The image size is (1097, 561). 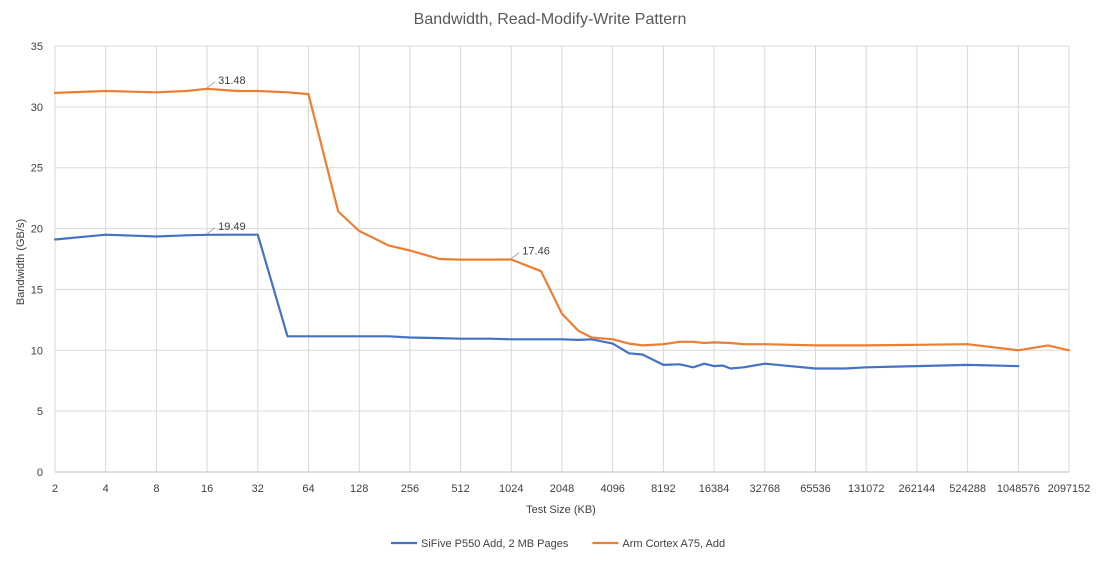 What do you see at coordinates (714, 489) in the screenshot?
I see `x-tick-label: 16384` at bounding box center [714, 489].